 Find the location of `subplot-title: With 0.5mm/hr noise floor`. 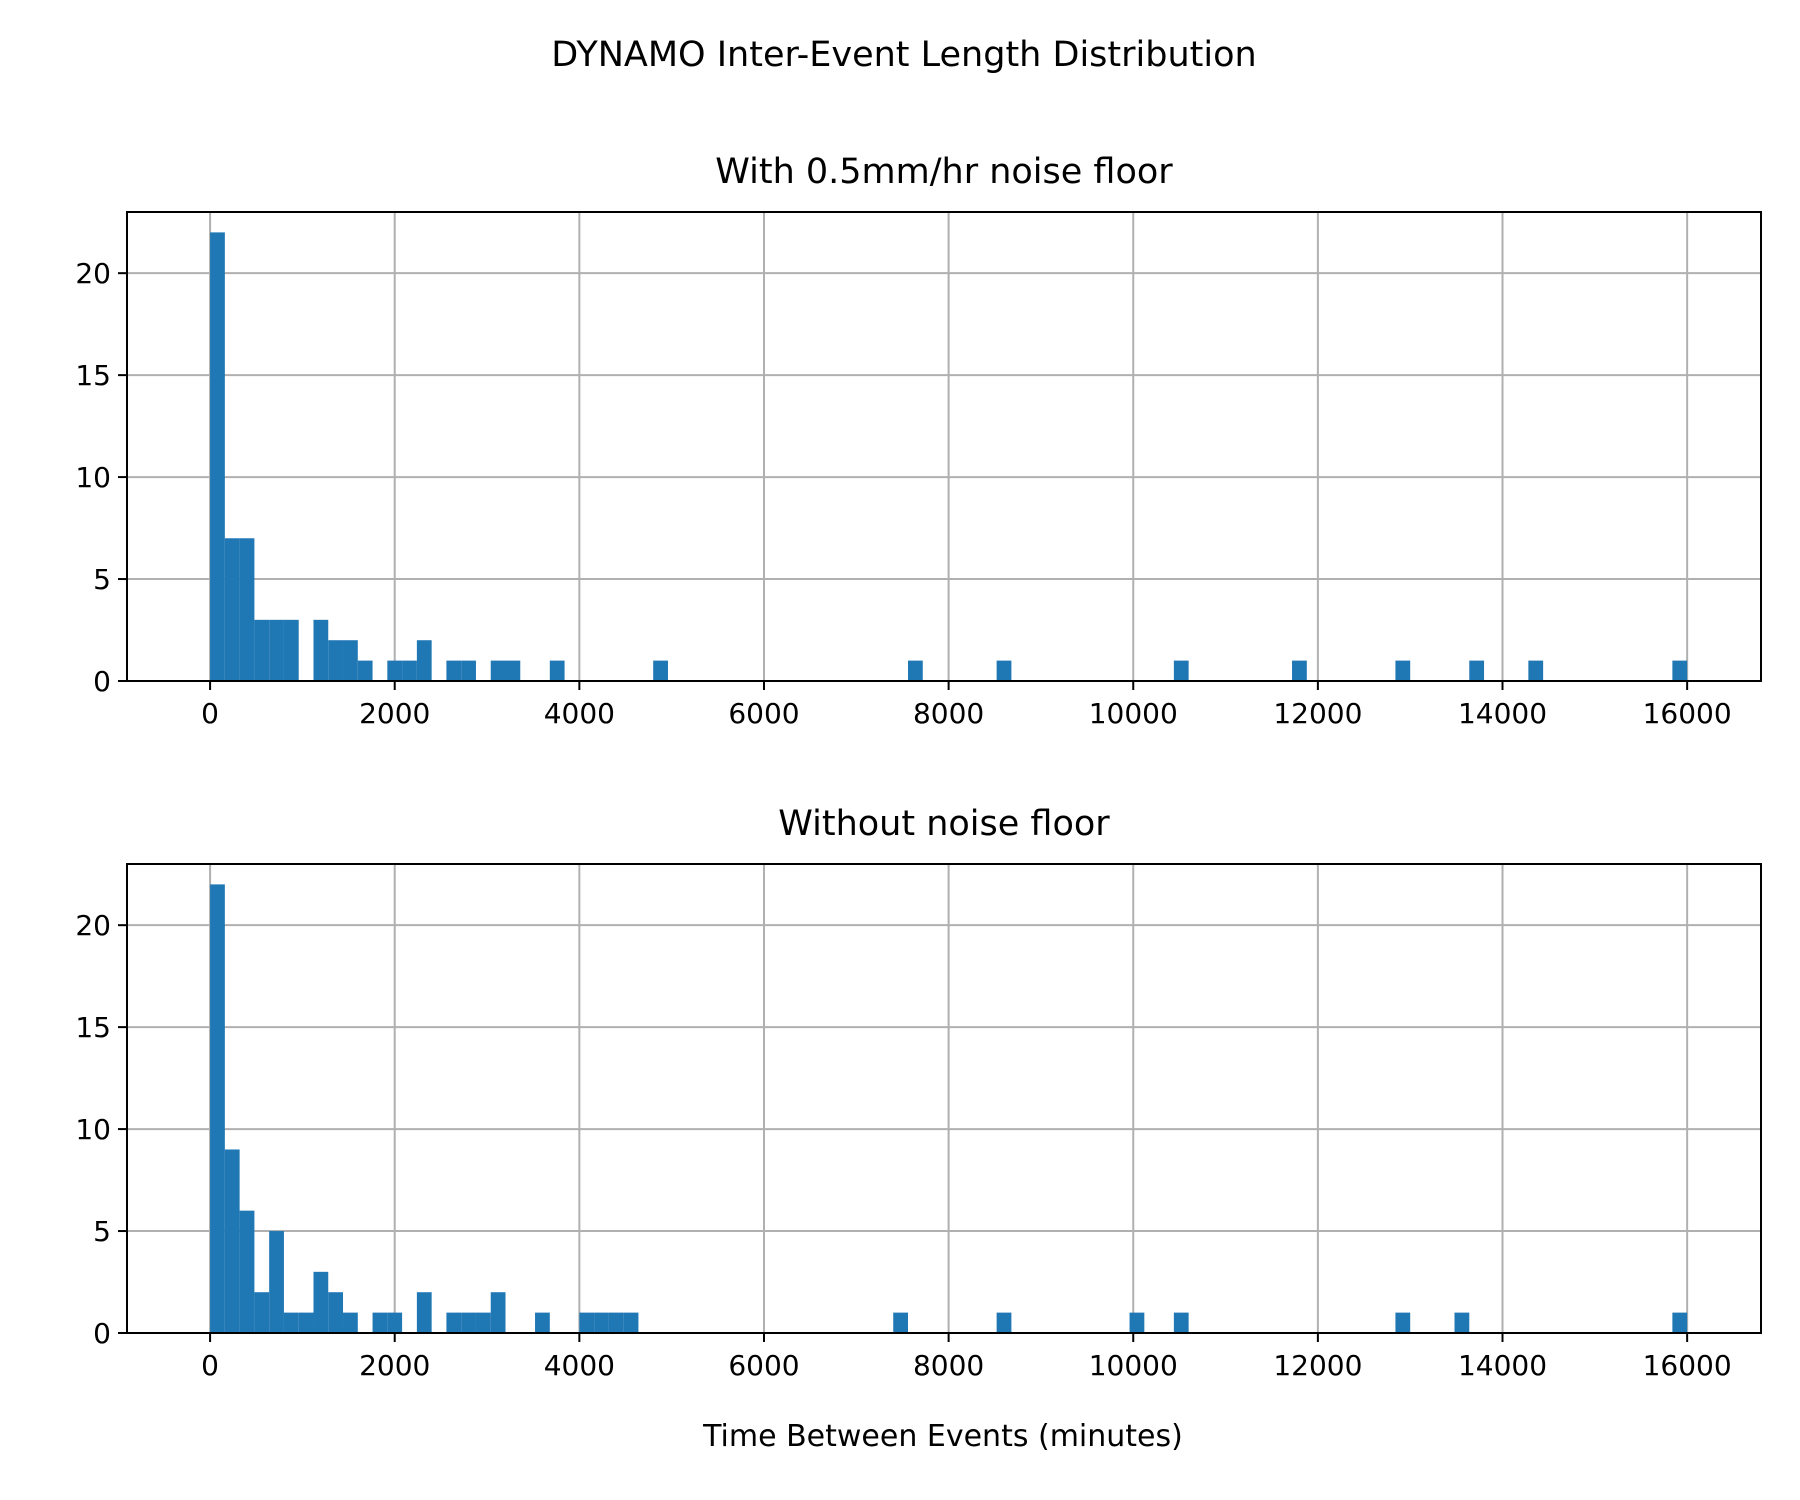

subplot-title: With 0.5mm/hr noise floor is located at coordinates (944, 172).